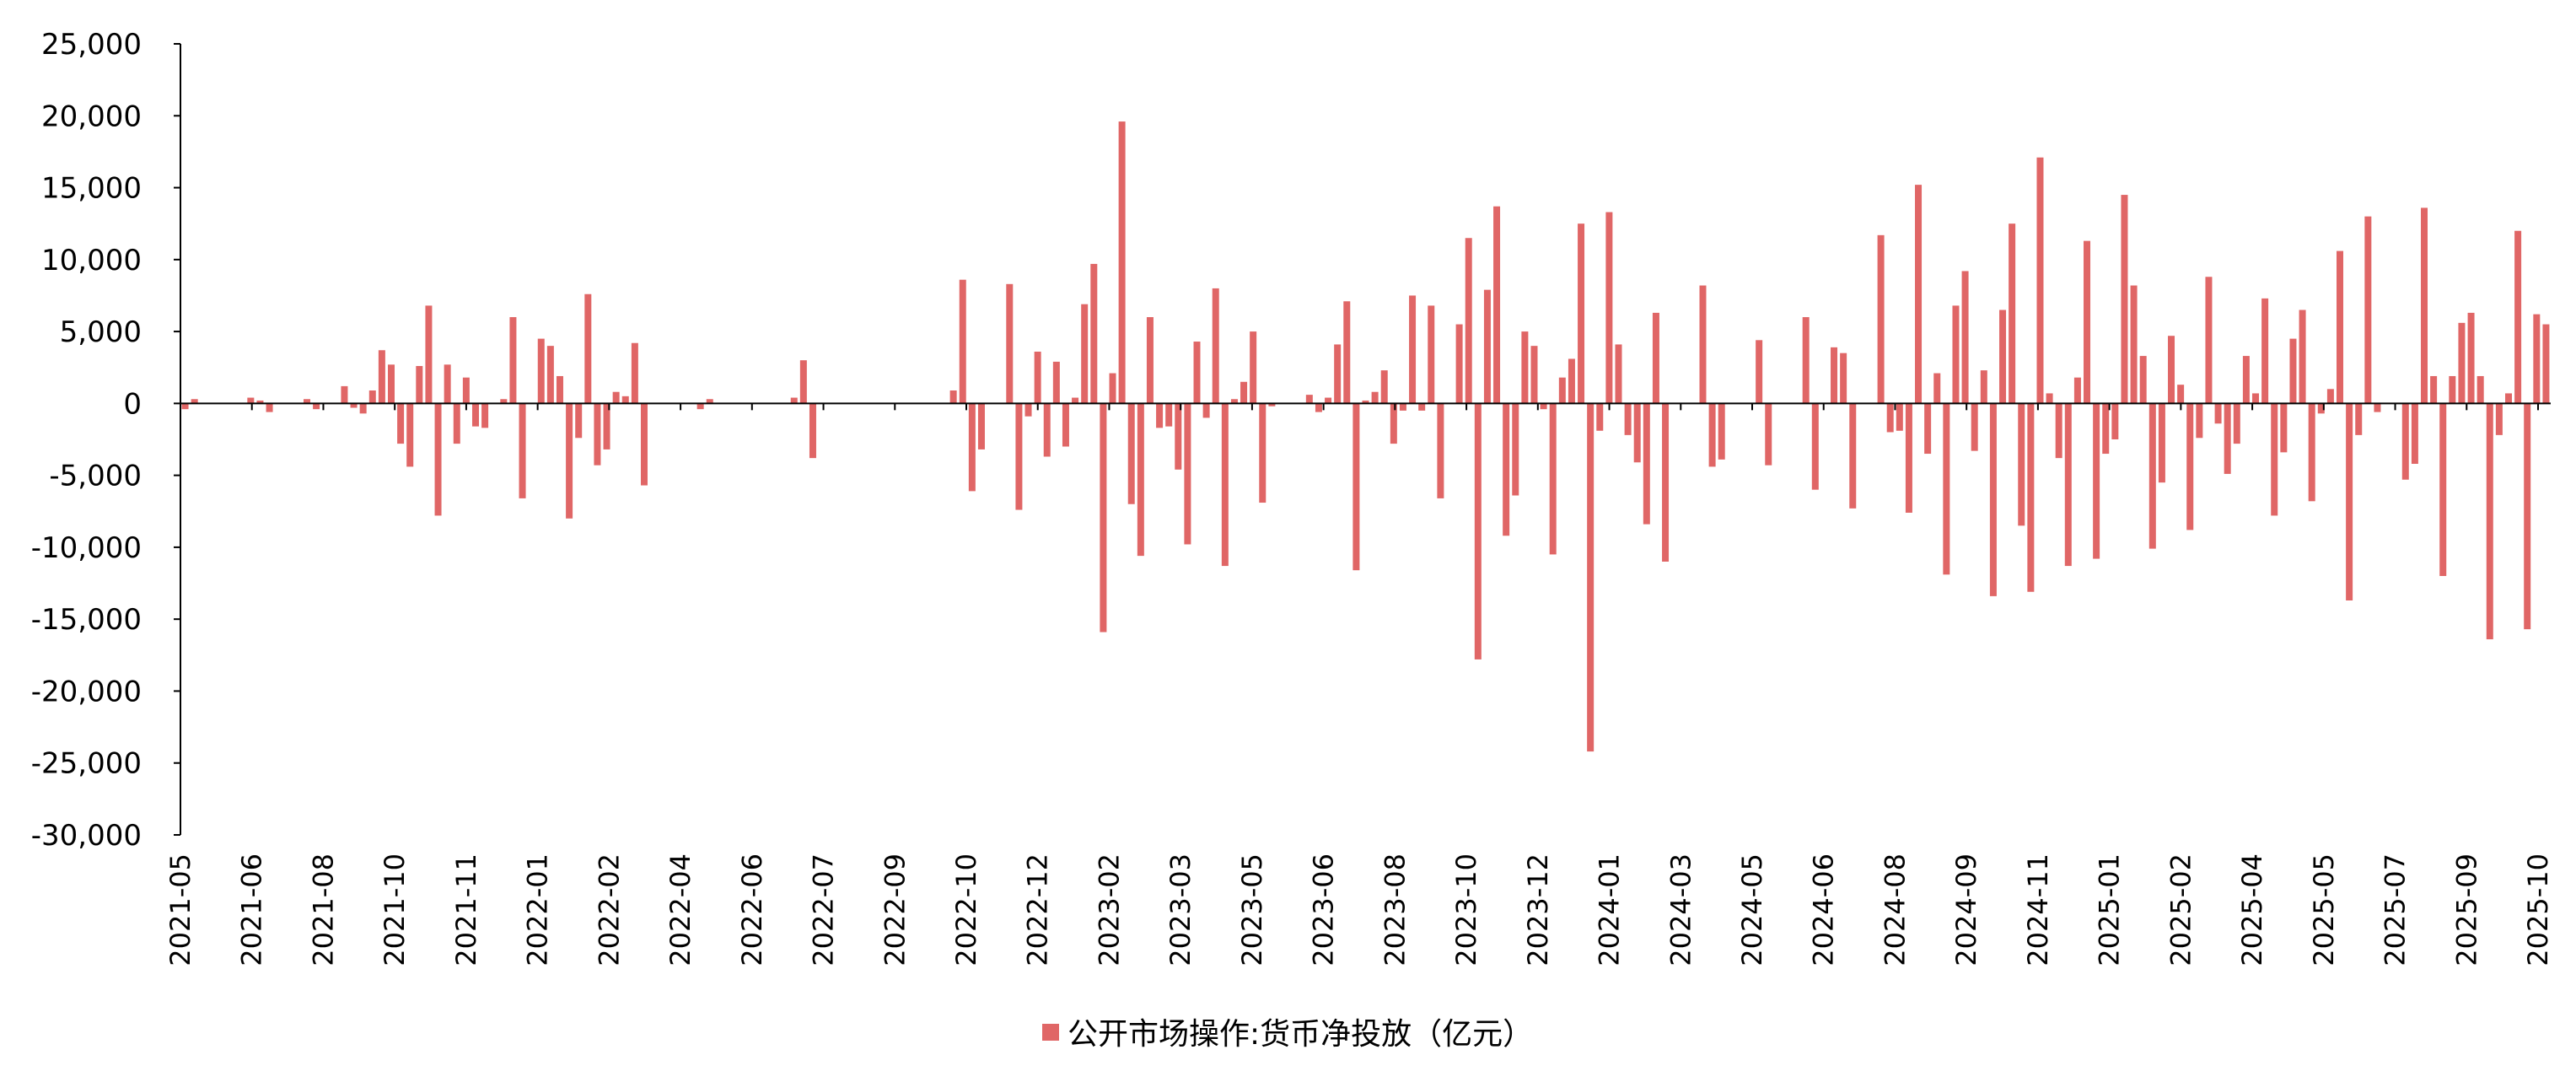  What do you see at coordinates (1895, 910) in the screenshot?
I see `x-tick-label: 2024-08` at bounding box center [1895, 910].